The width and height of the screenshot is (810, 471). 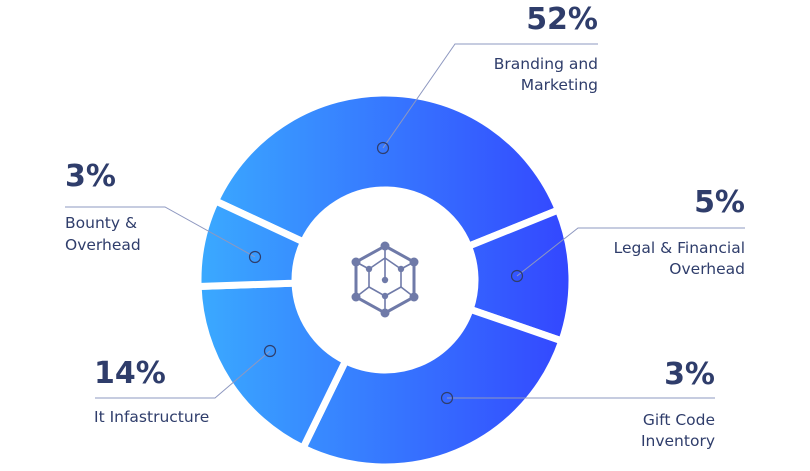 I want to click on label-bounty-1: Bounty &, so click(x=101, y=223).